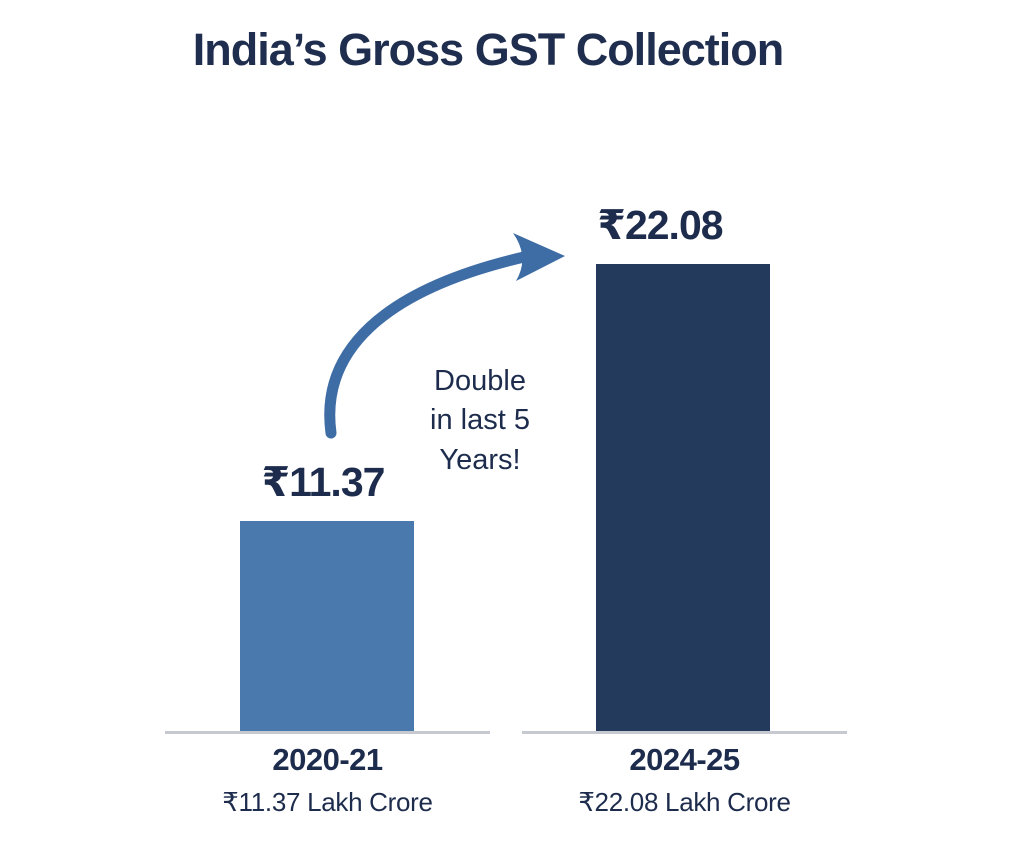  Describe the element at coordinates (480, 420) in the screenshot. I see `annotation-double-in-5-years: Double in last 5 Years!` at that location.